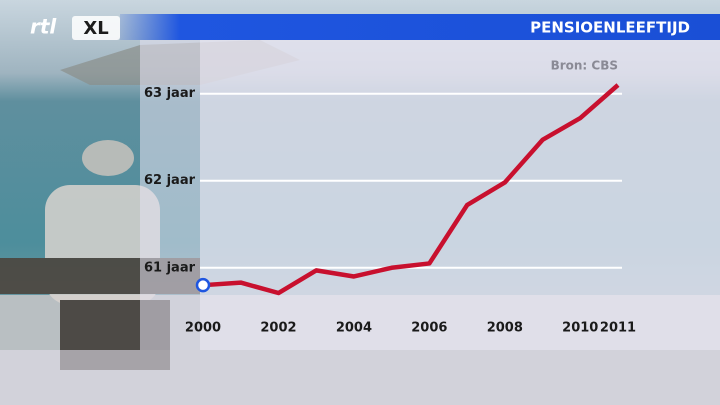  What do you see at coordinates (354, 328) in the screenshot?
I see `x-tick-label: 2004` at bounding box center [354, 328].